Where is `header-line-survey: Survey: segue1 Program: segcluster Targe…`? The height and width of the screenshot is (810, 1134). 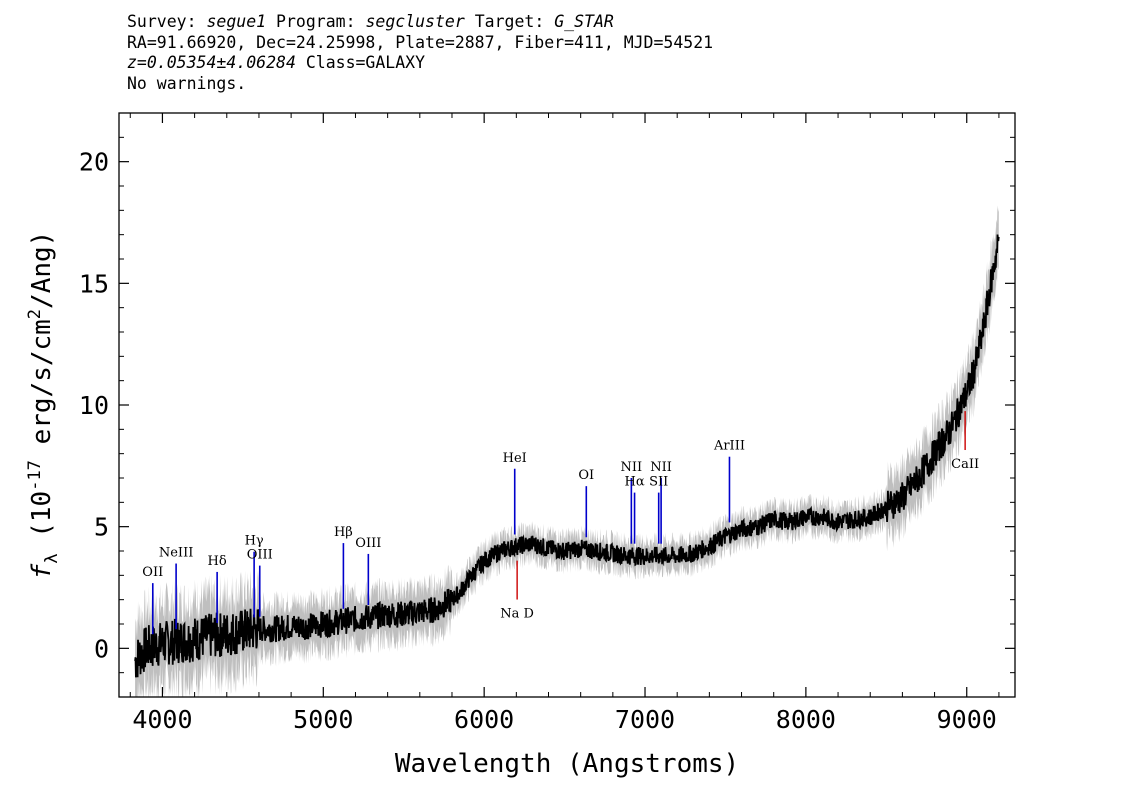
header-line-survey: Survey: segue1 Program: segcluster Targe… is located at coordinates (420, 22).